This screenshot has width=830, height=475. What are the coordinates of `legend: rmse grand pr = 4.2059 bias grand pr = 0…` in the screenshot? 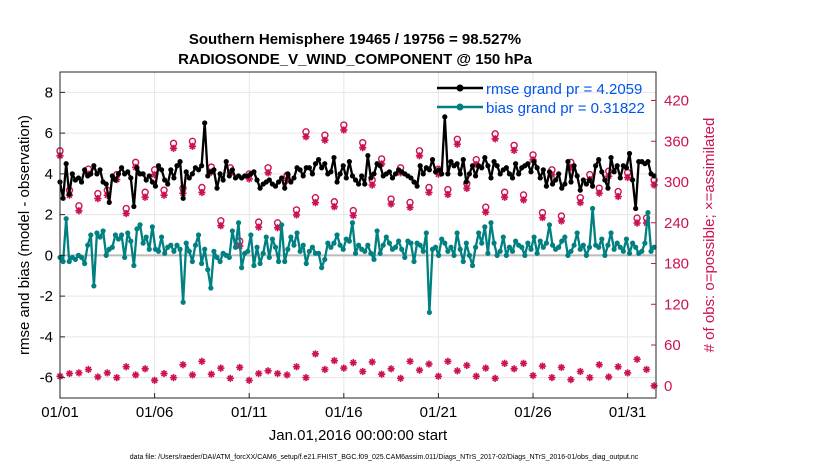 It's located at (541, 99).